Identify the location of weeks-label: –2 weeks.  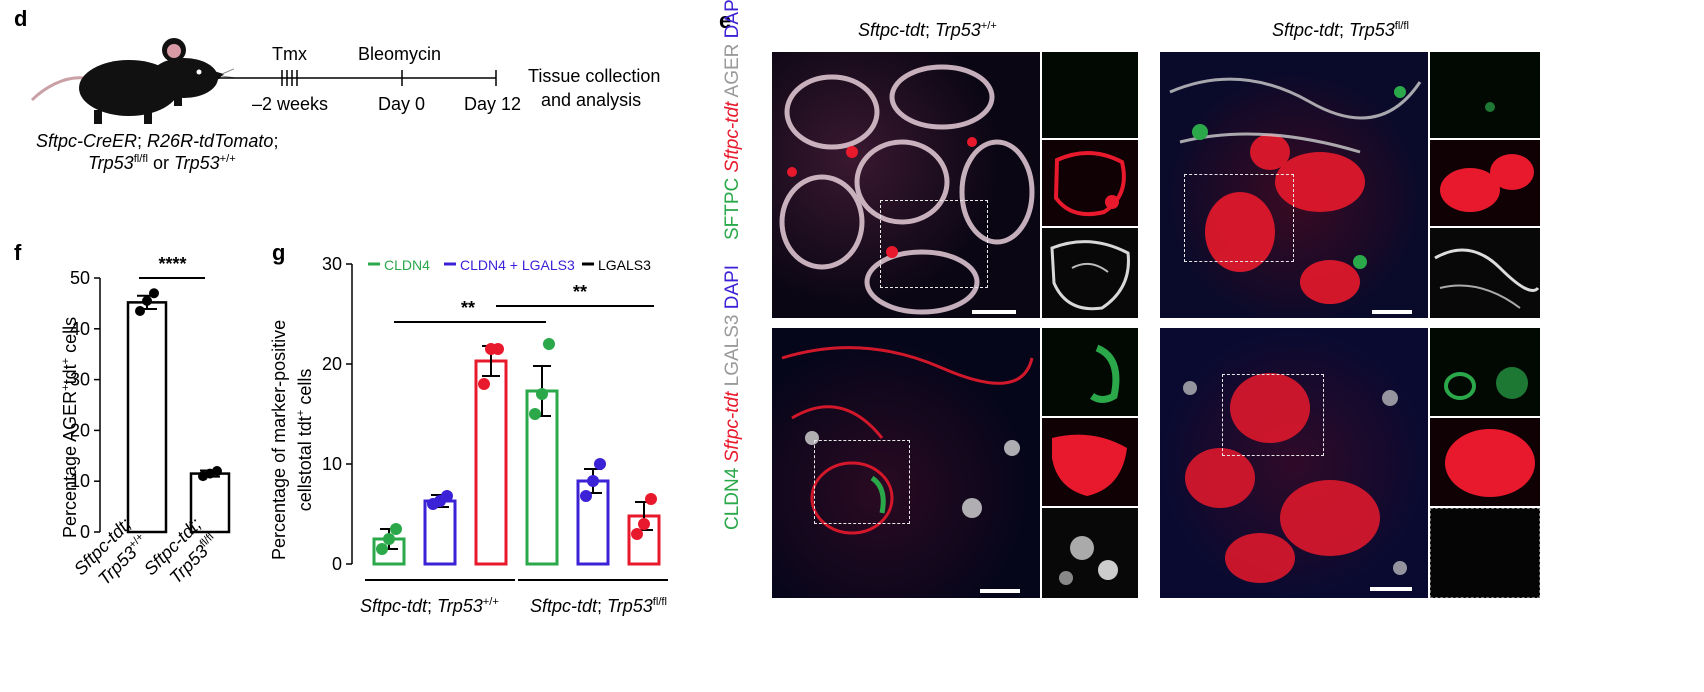
(290, 104).